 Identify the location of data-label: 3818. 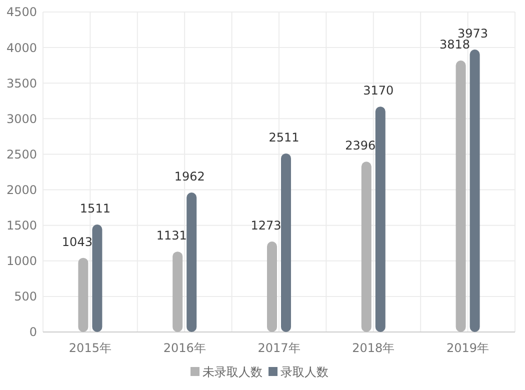
(455, 45).